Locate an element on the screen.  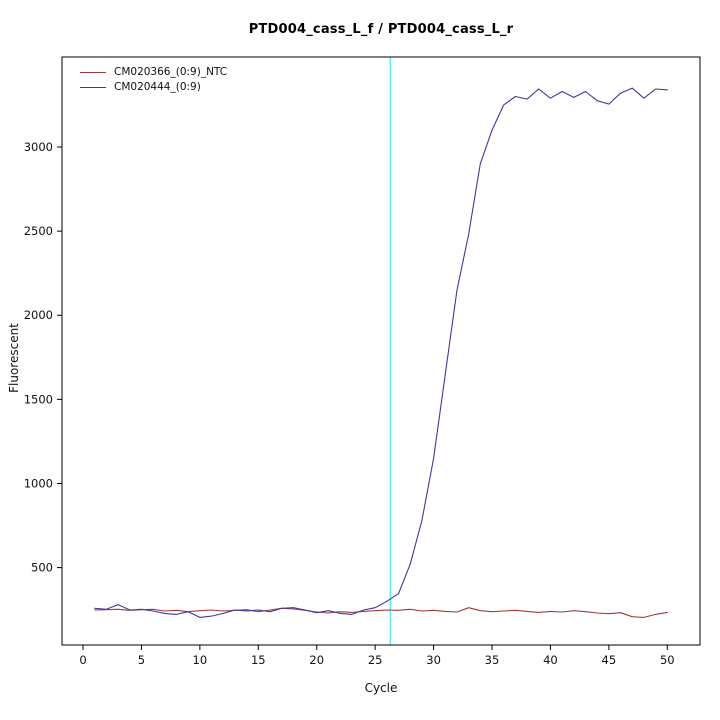
series-line-ntc is located at coordinates (381, 612).